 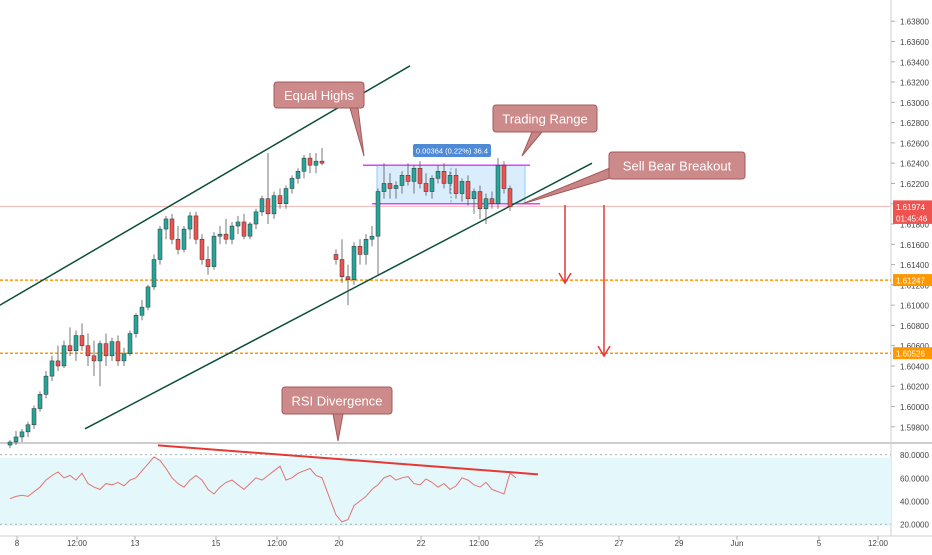 What do you see at coordinates (452, 151) in the screenshot?
I see `range-measure-label: 0.00364 (0.22%) 36.4` at bounding box center [452, 151].